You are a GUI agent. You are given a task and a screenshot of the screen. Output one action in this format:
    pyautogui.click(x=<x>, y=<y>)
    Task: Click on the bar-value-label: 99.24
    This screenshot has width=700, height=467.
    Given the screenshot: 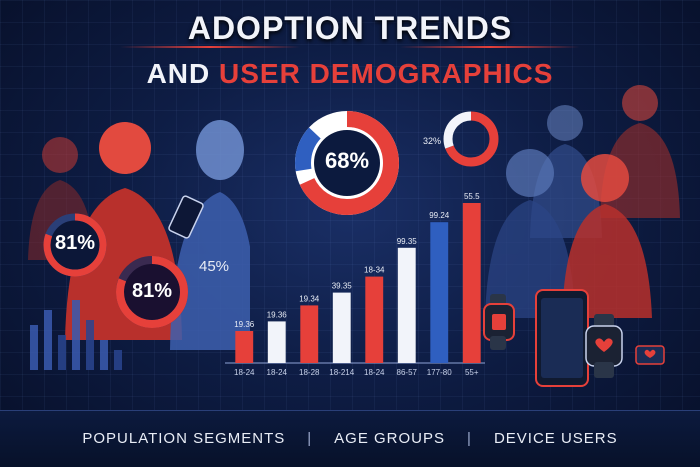 What is the action you would take?
    pyautogui.click(x=439, y=215)
    